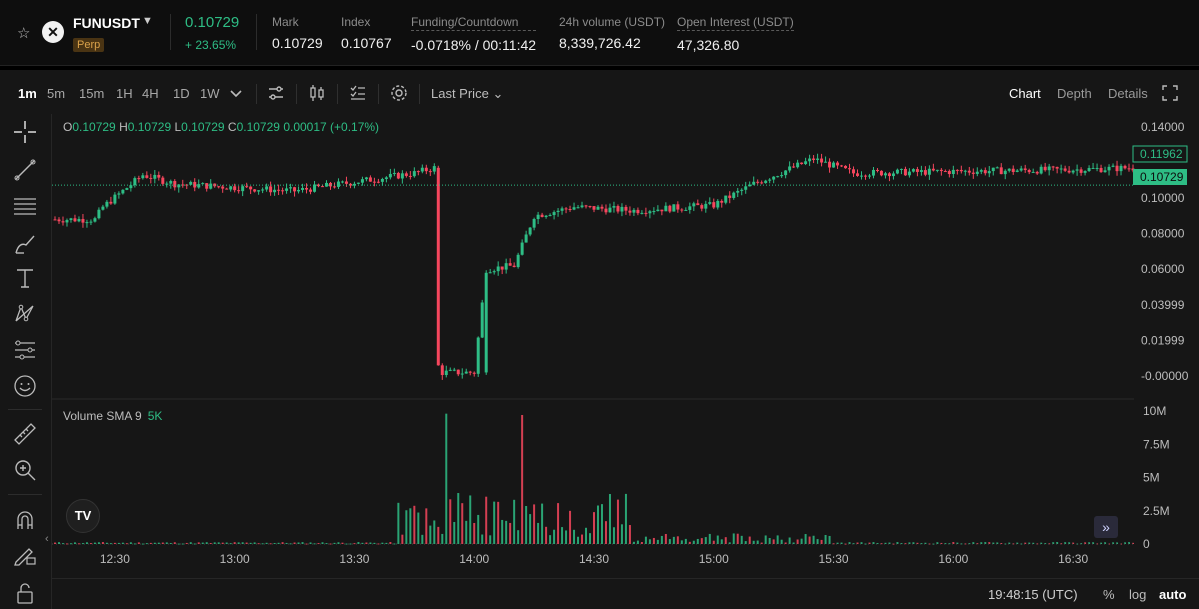 The height and width of the screenshot is (609, 1199). Describe the element at coordinates (25, 244) in the screenshot. I see `brush-icon` at that location.